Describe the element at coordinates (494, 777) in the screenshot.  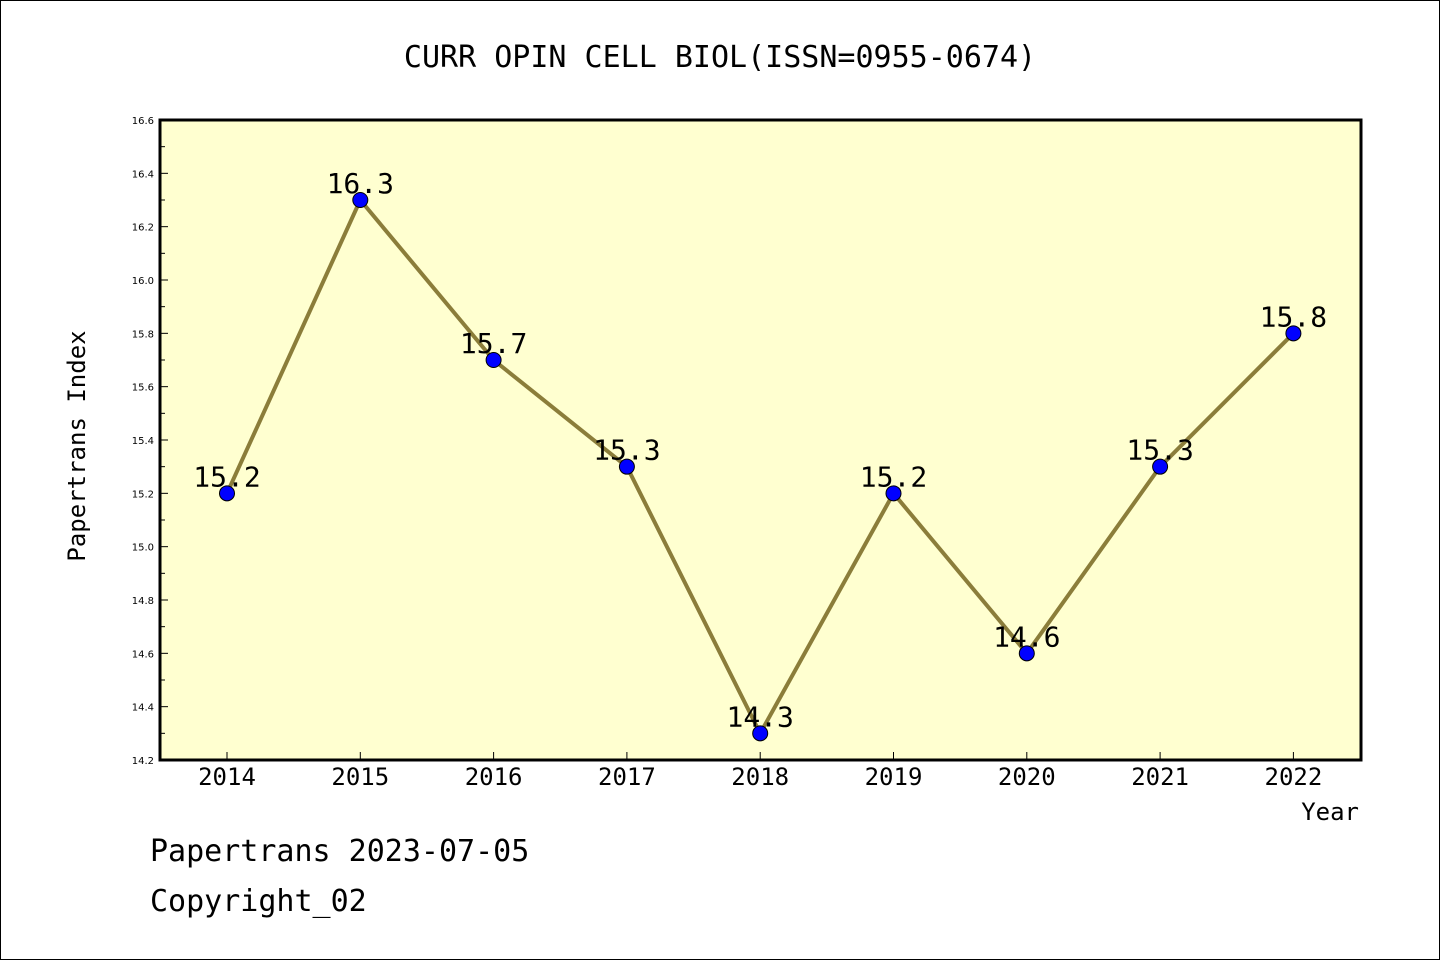
I see `x-tick-label: 2016` at that location.